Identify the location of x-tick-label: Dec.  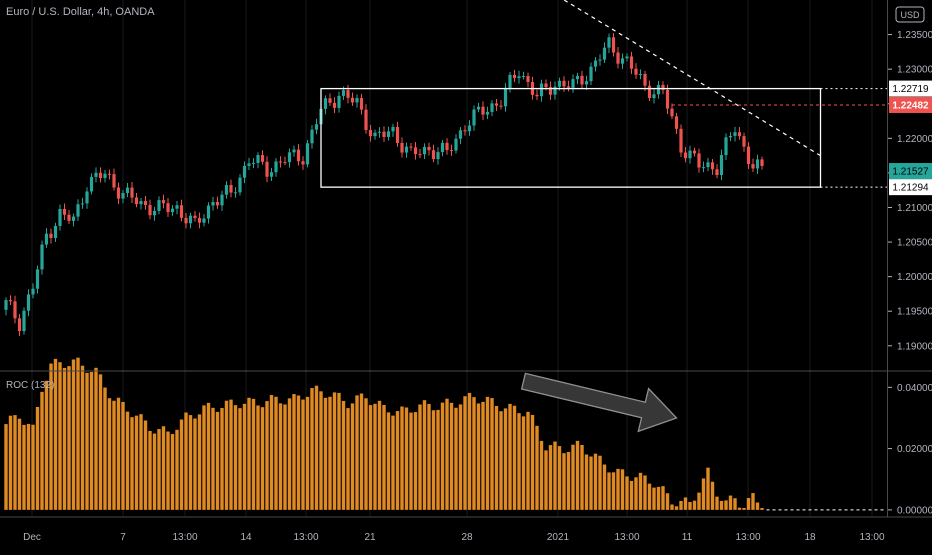
(32, 537).